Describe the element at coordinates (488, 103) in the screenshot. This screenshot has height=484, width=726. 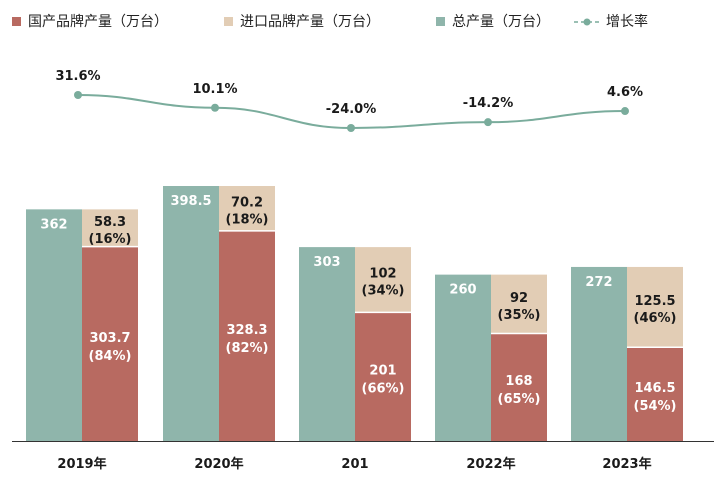
I see `growth-label: -14.2%` at that location.